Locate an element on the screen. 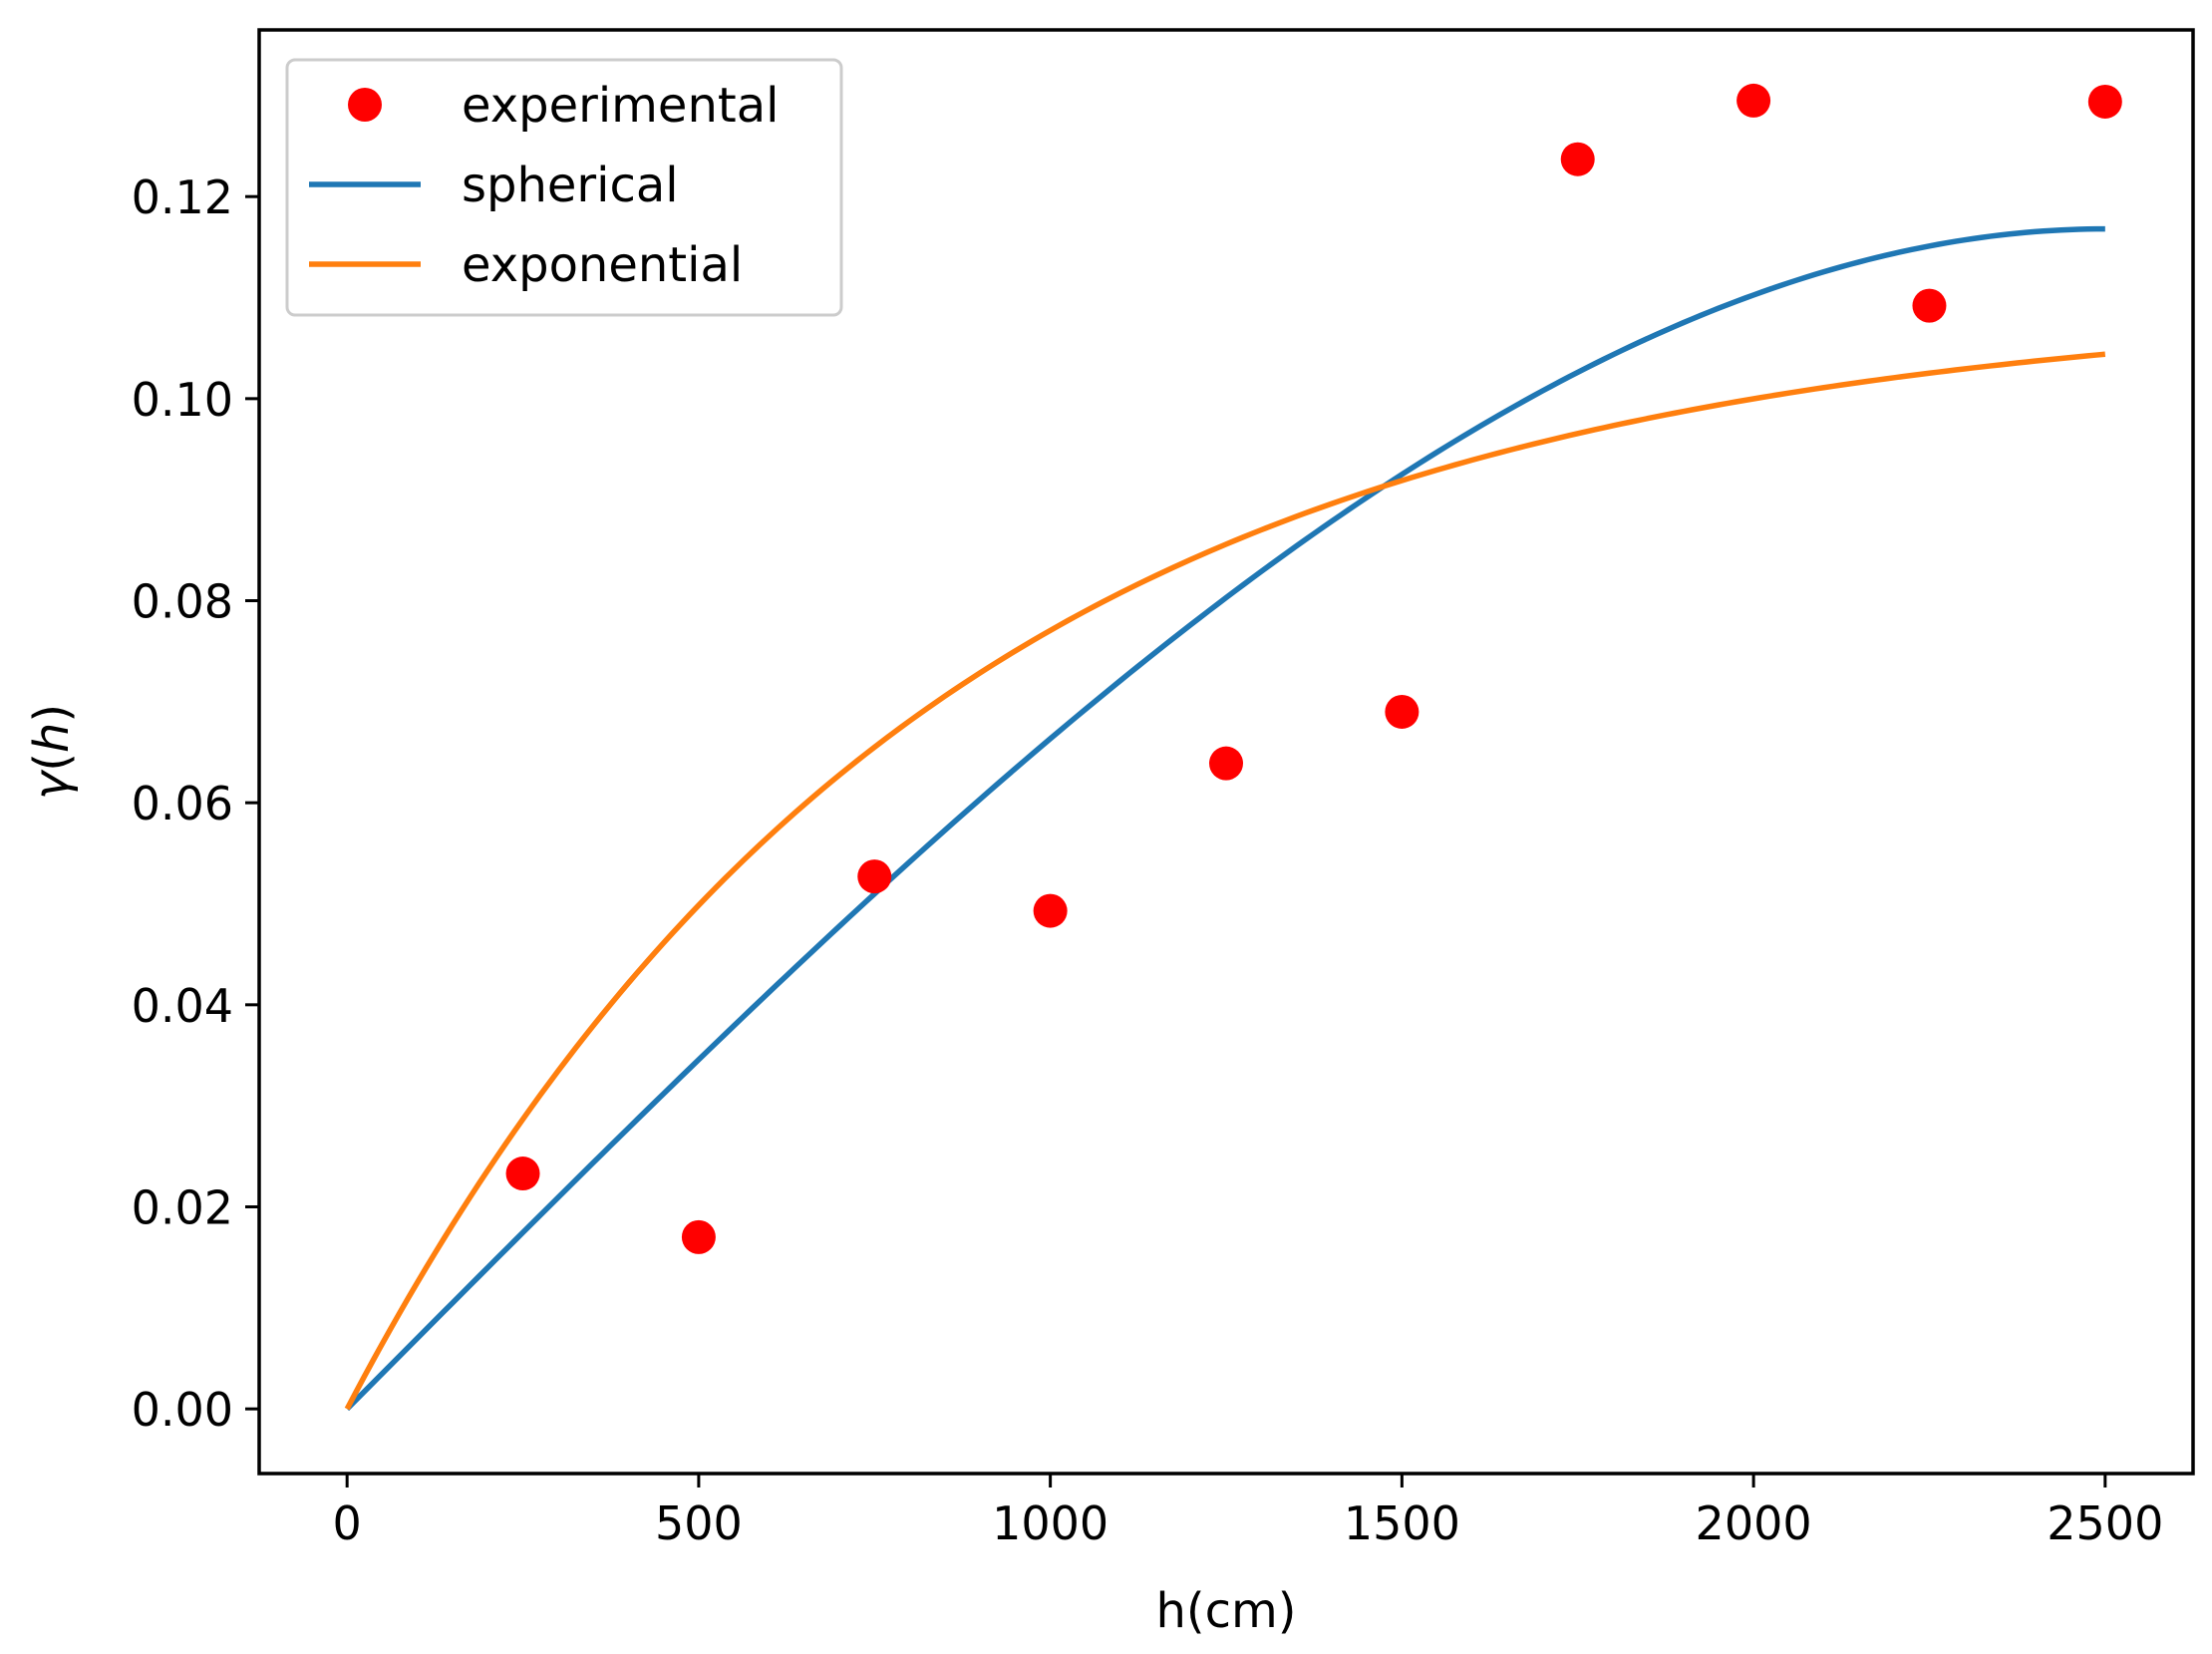 The image size is (2212, 1654). x-tick-label: 2500 is located at coordinates (2105, 1523).